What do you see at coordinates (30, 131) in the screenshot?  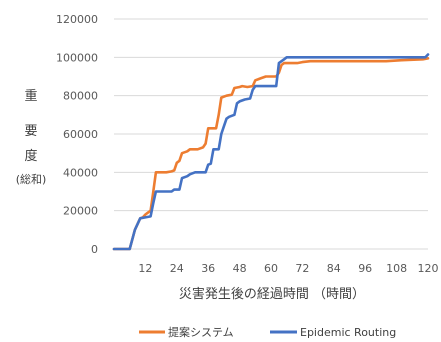 I see `y-axis-label-char-2: 要` at bounding box center [30, 131].